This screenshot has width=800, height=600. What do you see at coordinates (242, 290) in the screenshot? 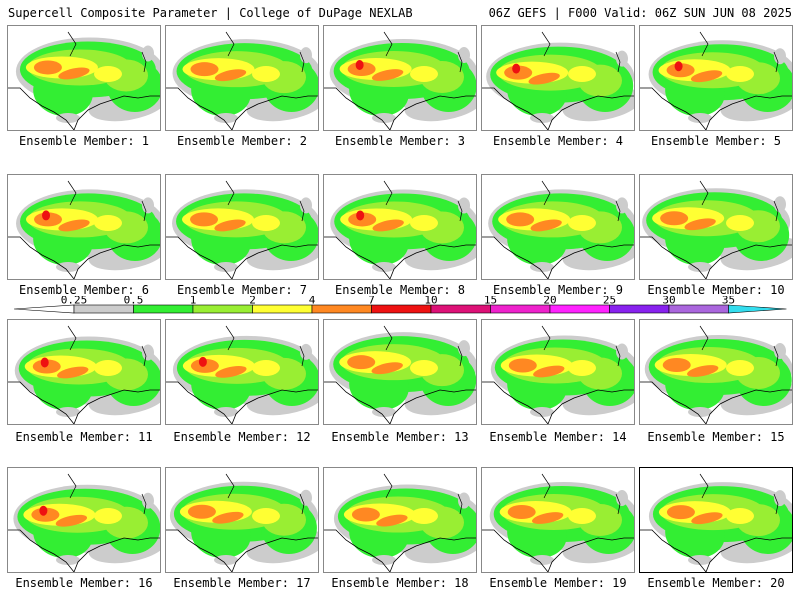
I see `member-label: Ensemble Member: 7` at bounding box center [242, 290].